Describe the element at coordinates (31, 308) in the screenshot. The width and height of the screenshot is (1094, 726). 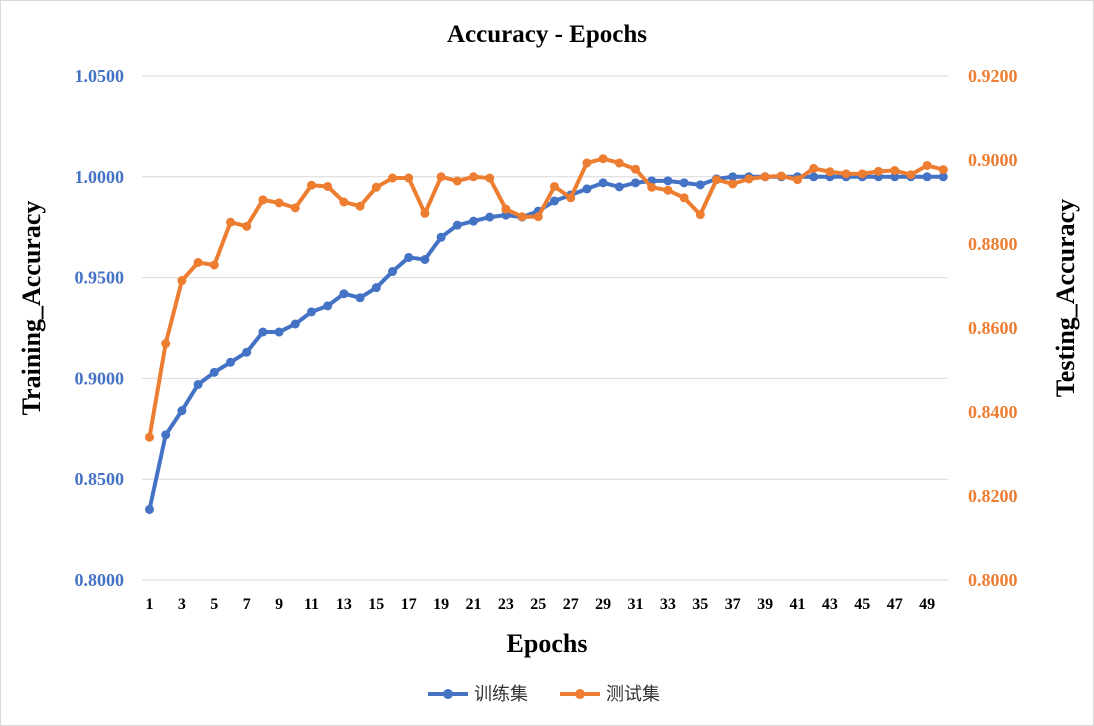
I see `y-axis-left-title: Training_Accuracy` at that location.